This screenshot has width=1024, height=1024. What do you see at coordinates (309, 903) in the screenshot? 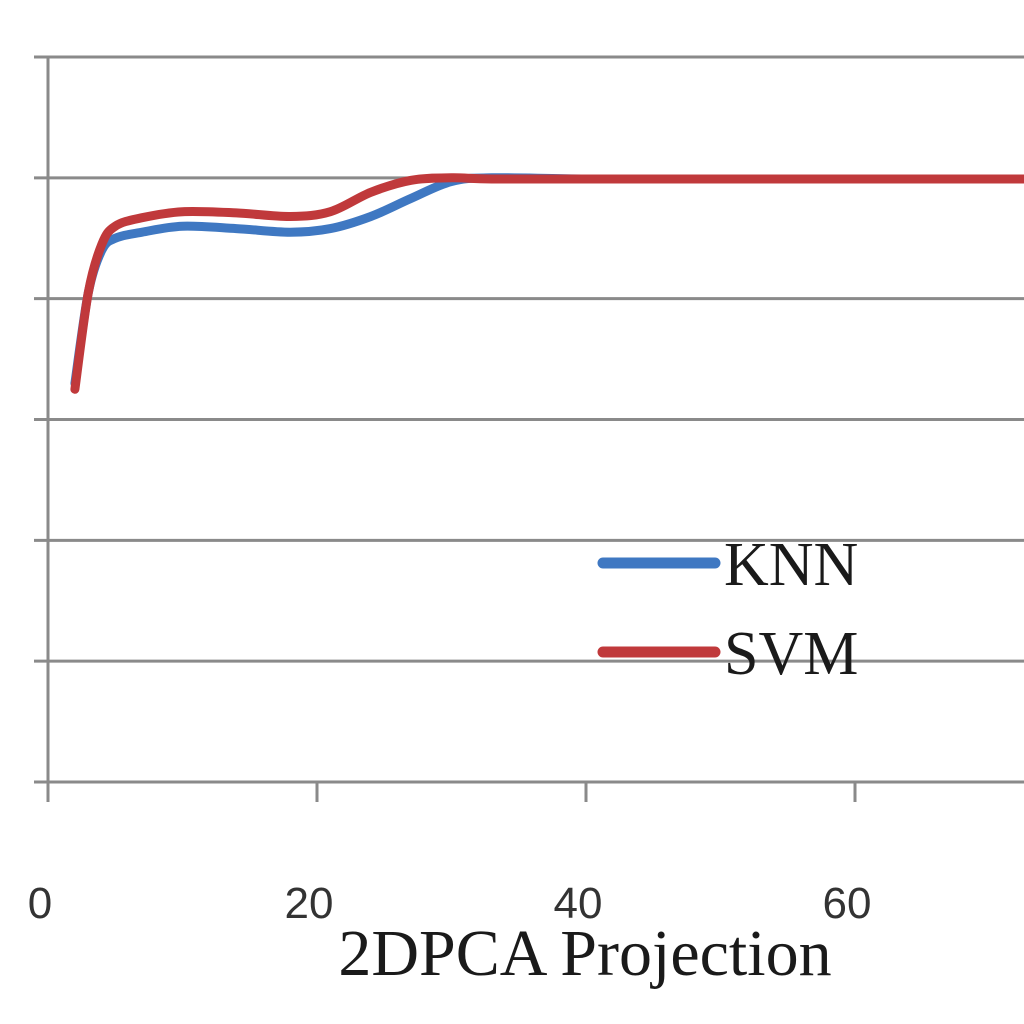
I see `x-tick-label-20: 20` at bounding box center [309, 903].